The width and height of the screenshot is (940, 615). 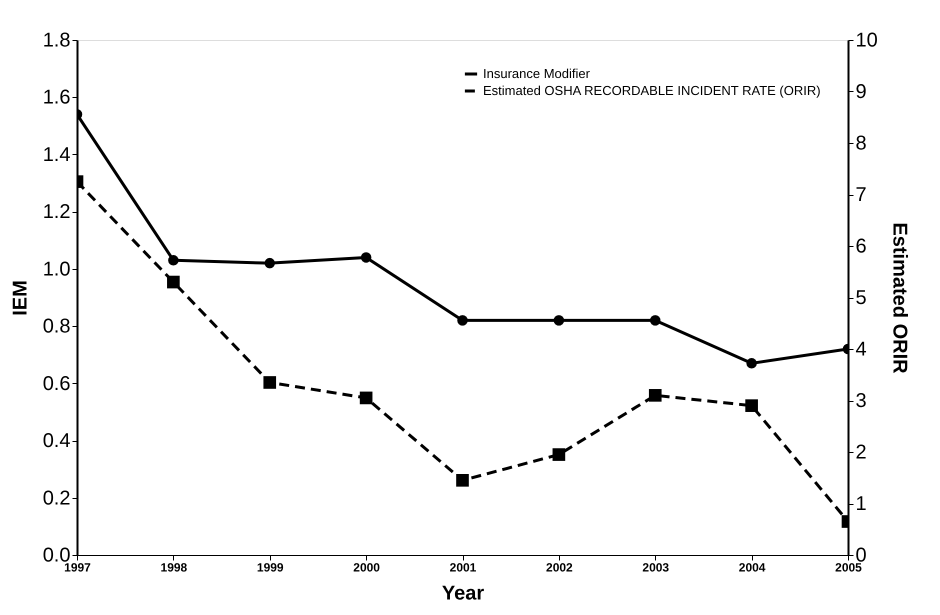 I want to click on x-tick-label: 1999, so click(x=270, y=567).